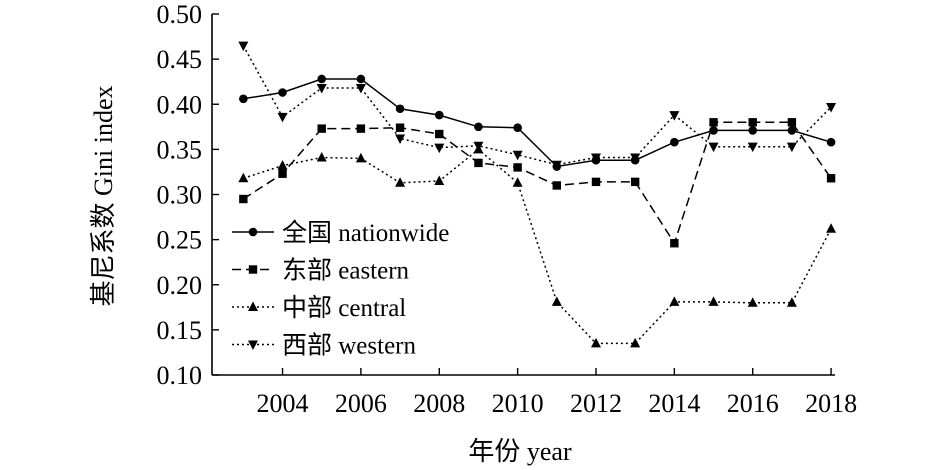  What do you see at coordinates (180, 104) in the screenshot?
I see `y-tick-label: 0.40` at bounding box center [180, 104].